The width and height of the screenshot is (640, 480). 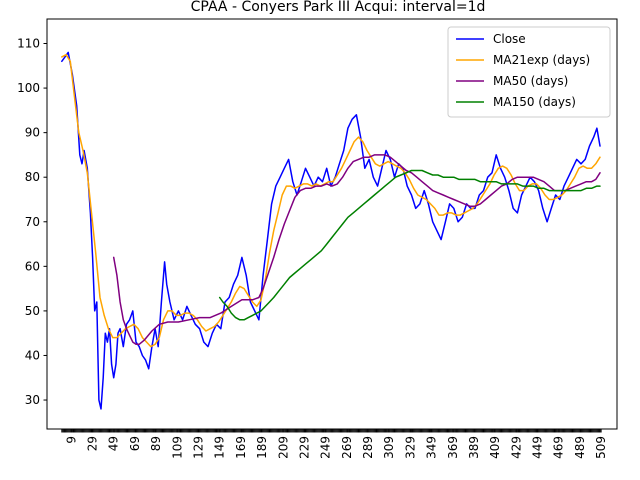 What do you see at coordinates (114, 443) in the screenshot?
I see `x-tick-label: 49` at bounding box center [114, 443].